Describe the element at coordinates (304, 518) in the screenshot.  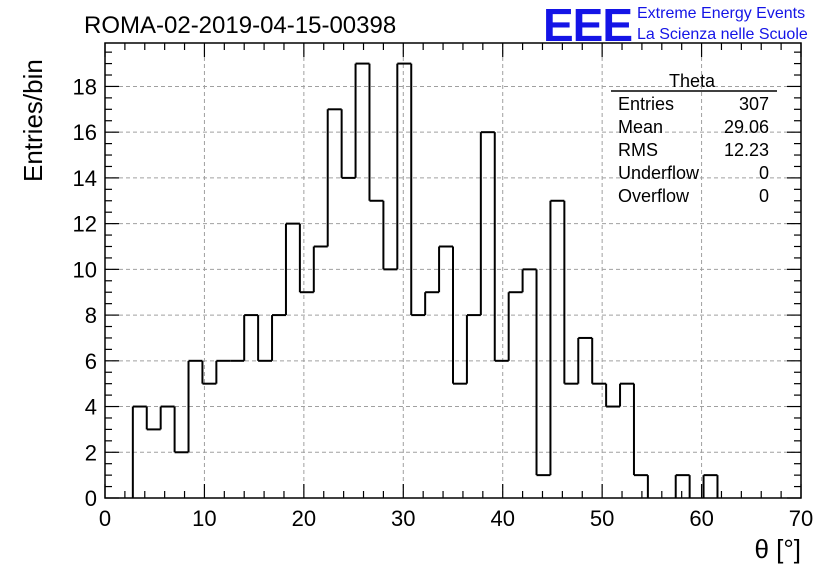
I see `x-tick-label: 20` at that location.